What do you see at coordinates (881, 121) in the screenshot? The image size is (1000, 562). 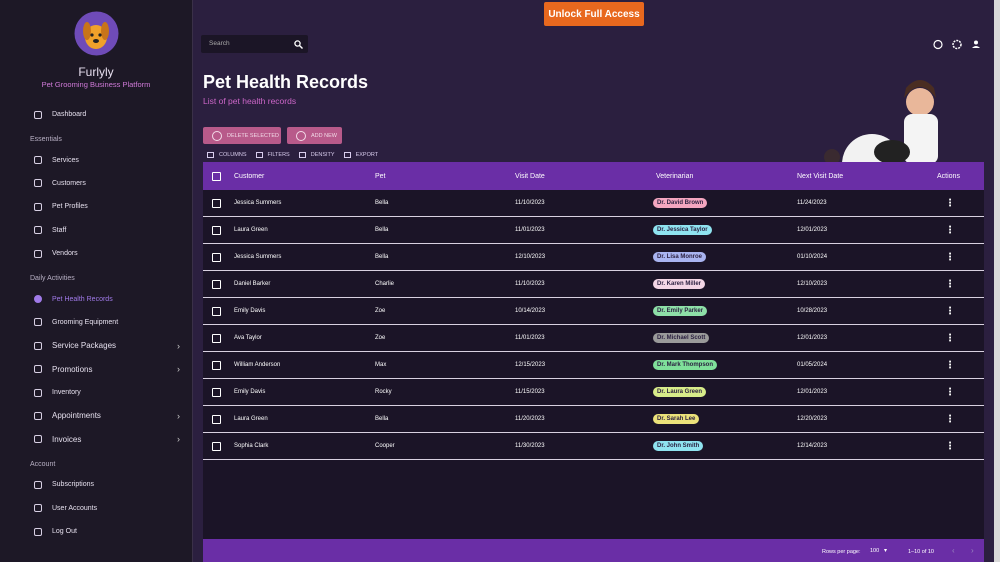 I see `hero-illustration` at bounding box center [881, 121].